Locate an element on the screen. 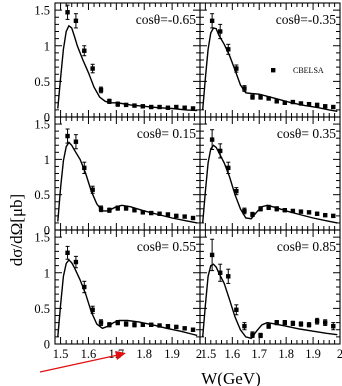 The width and height of the screenshot is (342, 386). panel-2: cosθ=-0.35 CBELSA is located at coordinates (270, 60).